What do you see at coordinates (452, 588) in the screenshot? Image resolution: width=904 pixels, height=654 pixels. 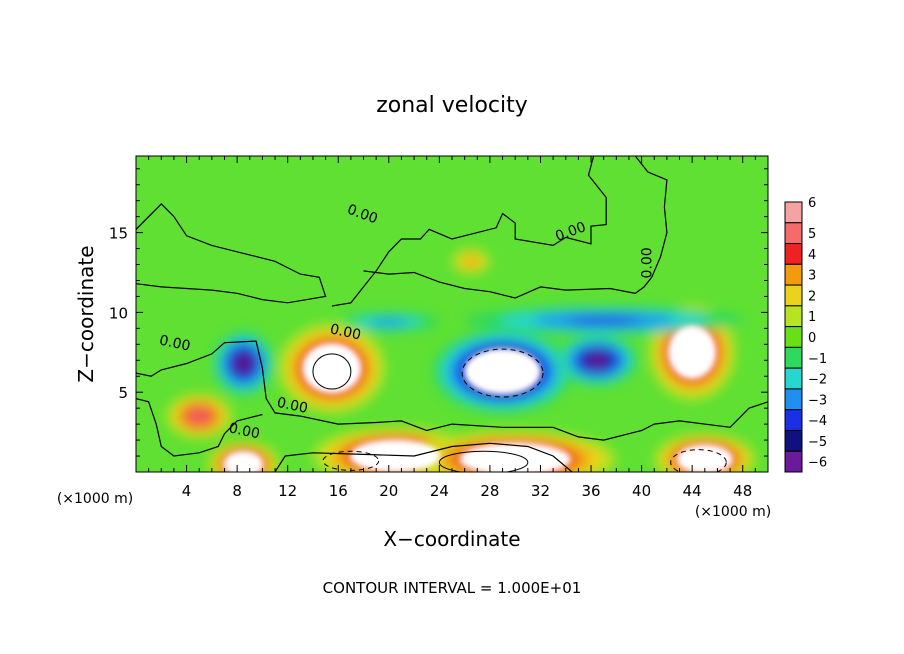 I see `contour-interval-note: CONTOUR INTERVAL = 1.000E+01` at bounding box center [452, 588].